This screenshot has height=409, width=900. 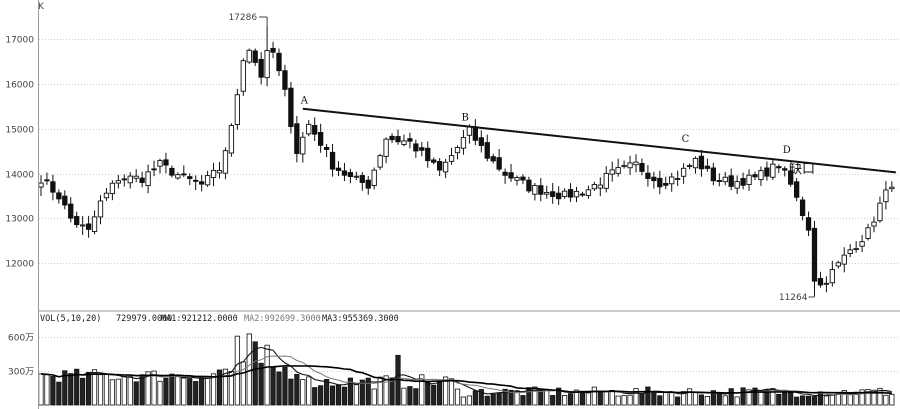 What do you see at coordinates (19, 41) in the screenshot?
I see `price-tick-label: 17000` at bounding box center [19, 41].